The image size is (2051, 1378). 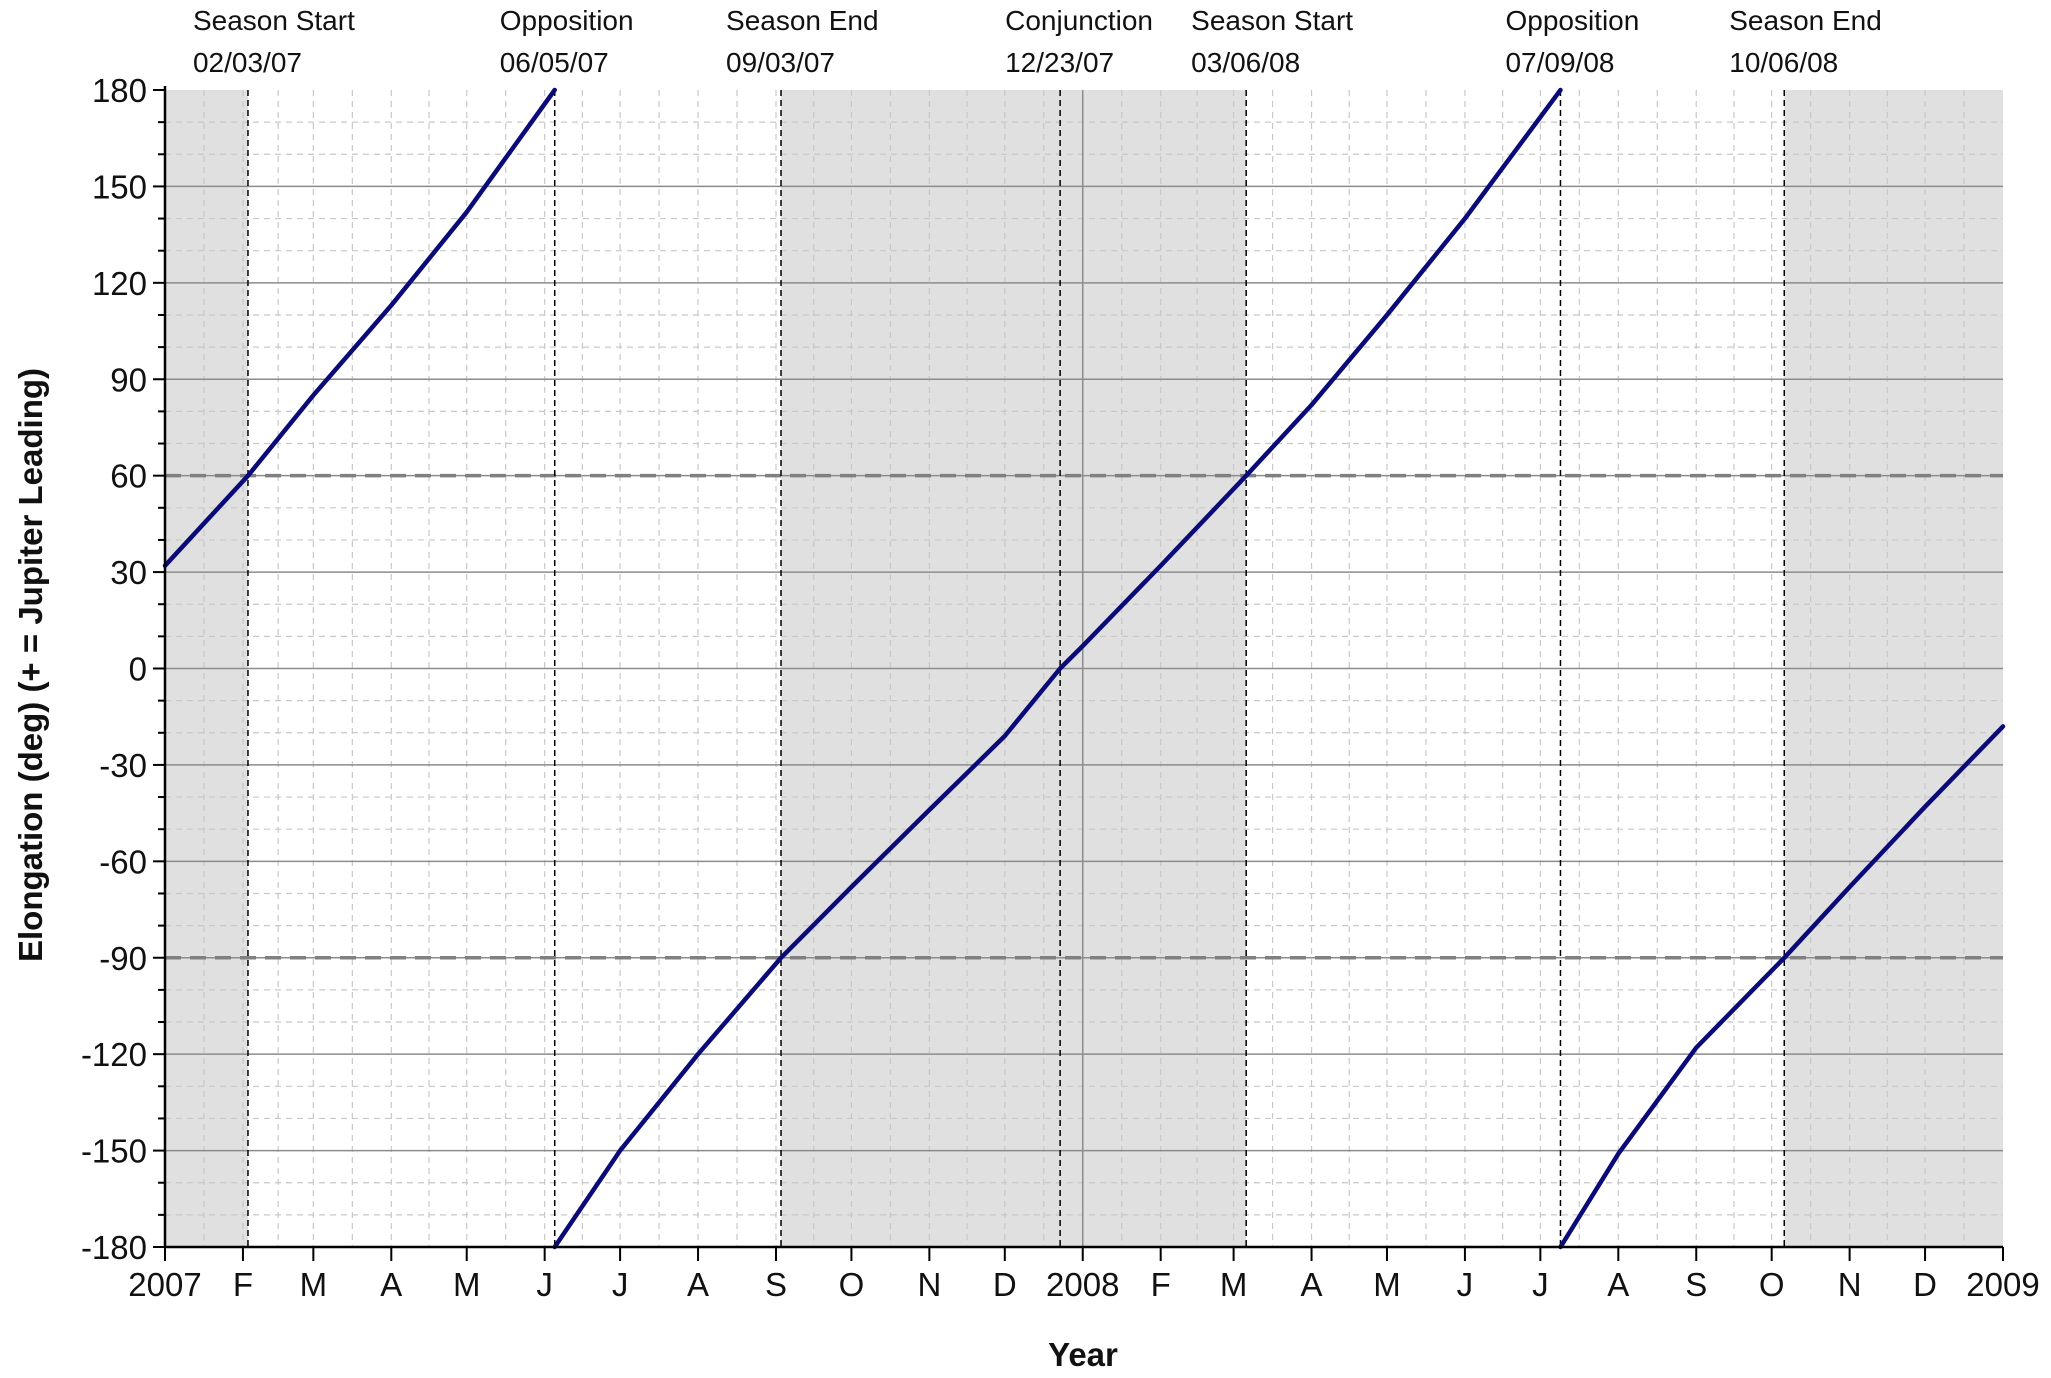 What do you see at coordinates (119, 90) in the screenshot?
I see `y-tick-label: 180` at bounding box center [119, 90].